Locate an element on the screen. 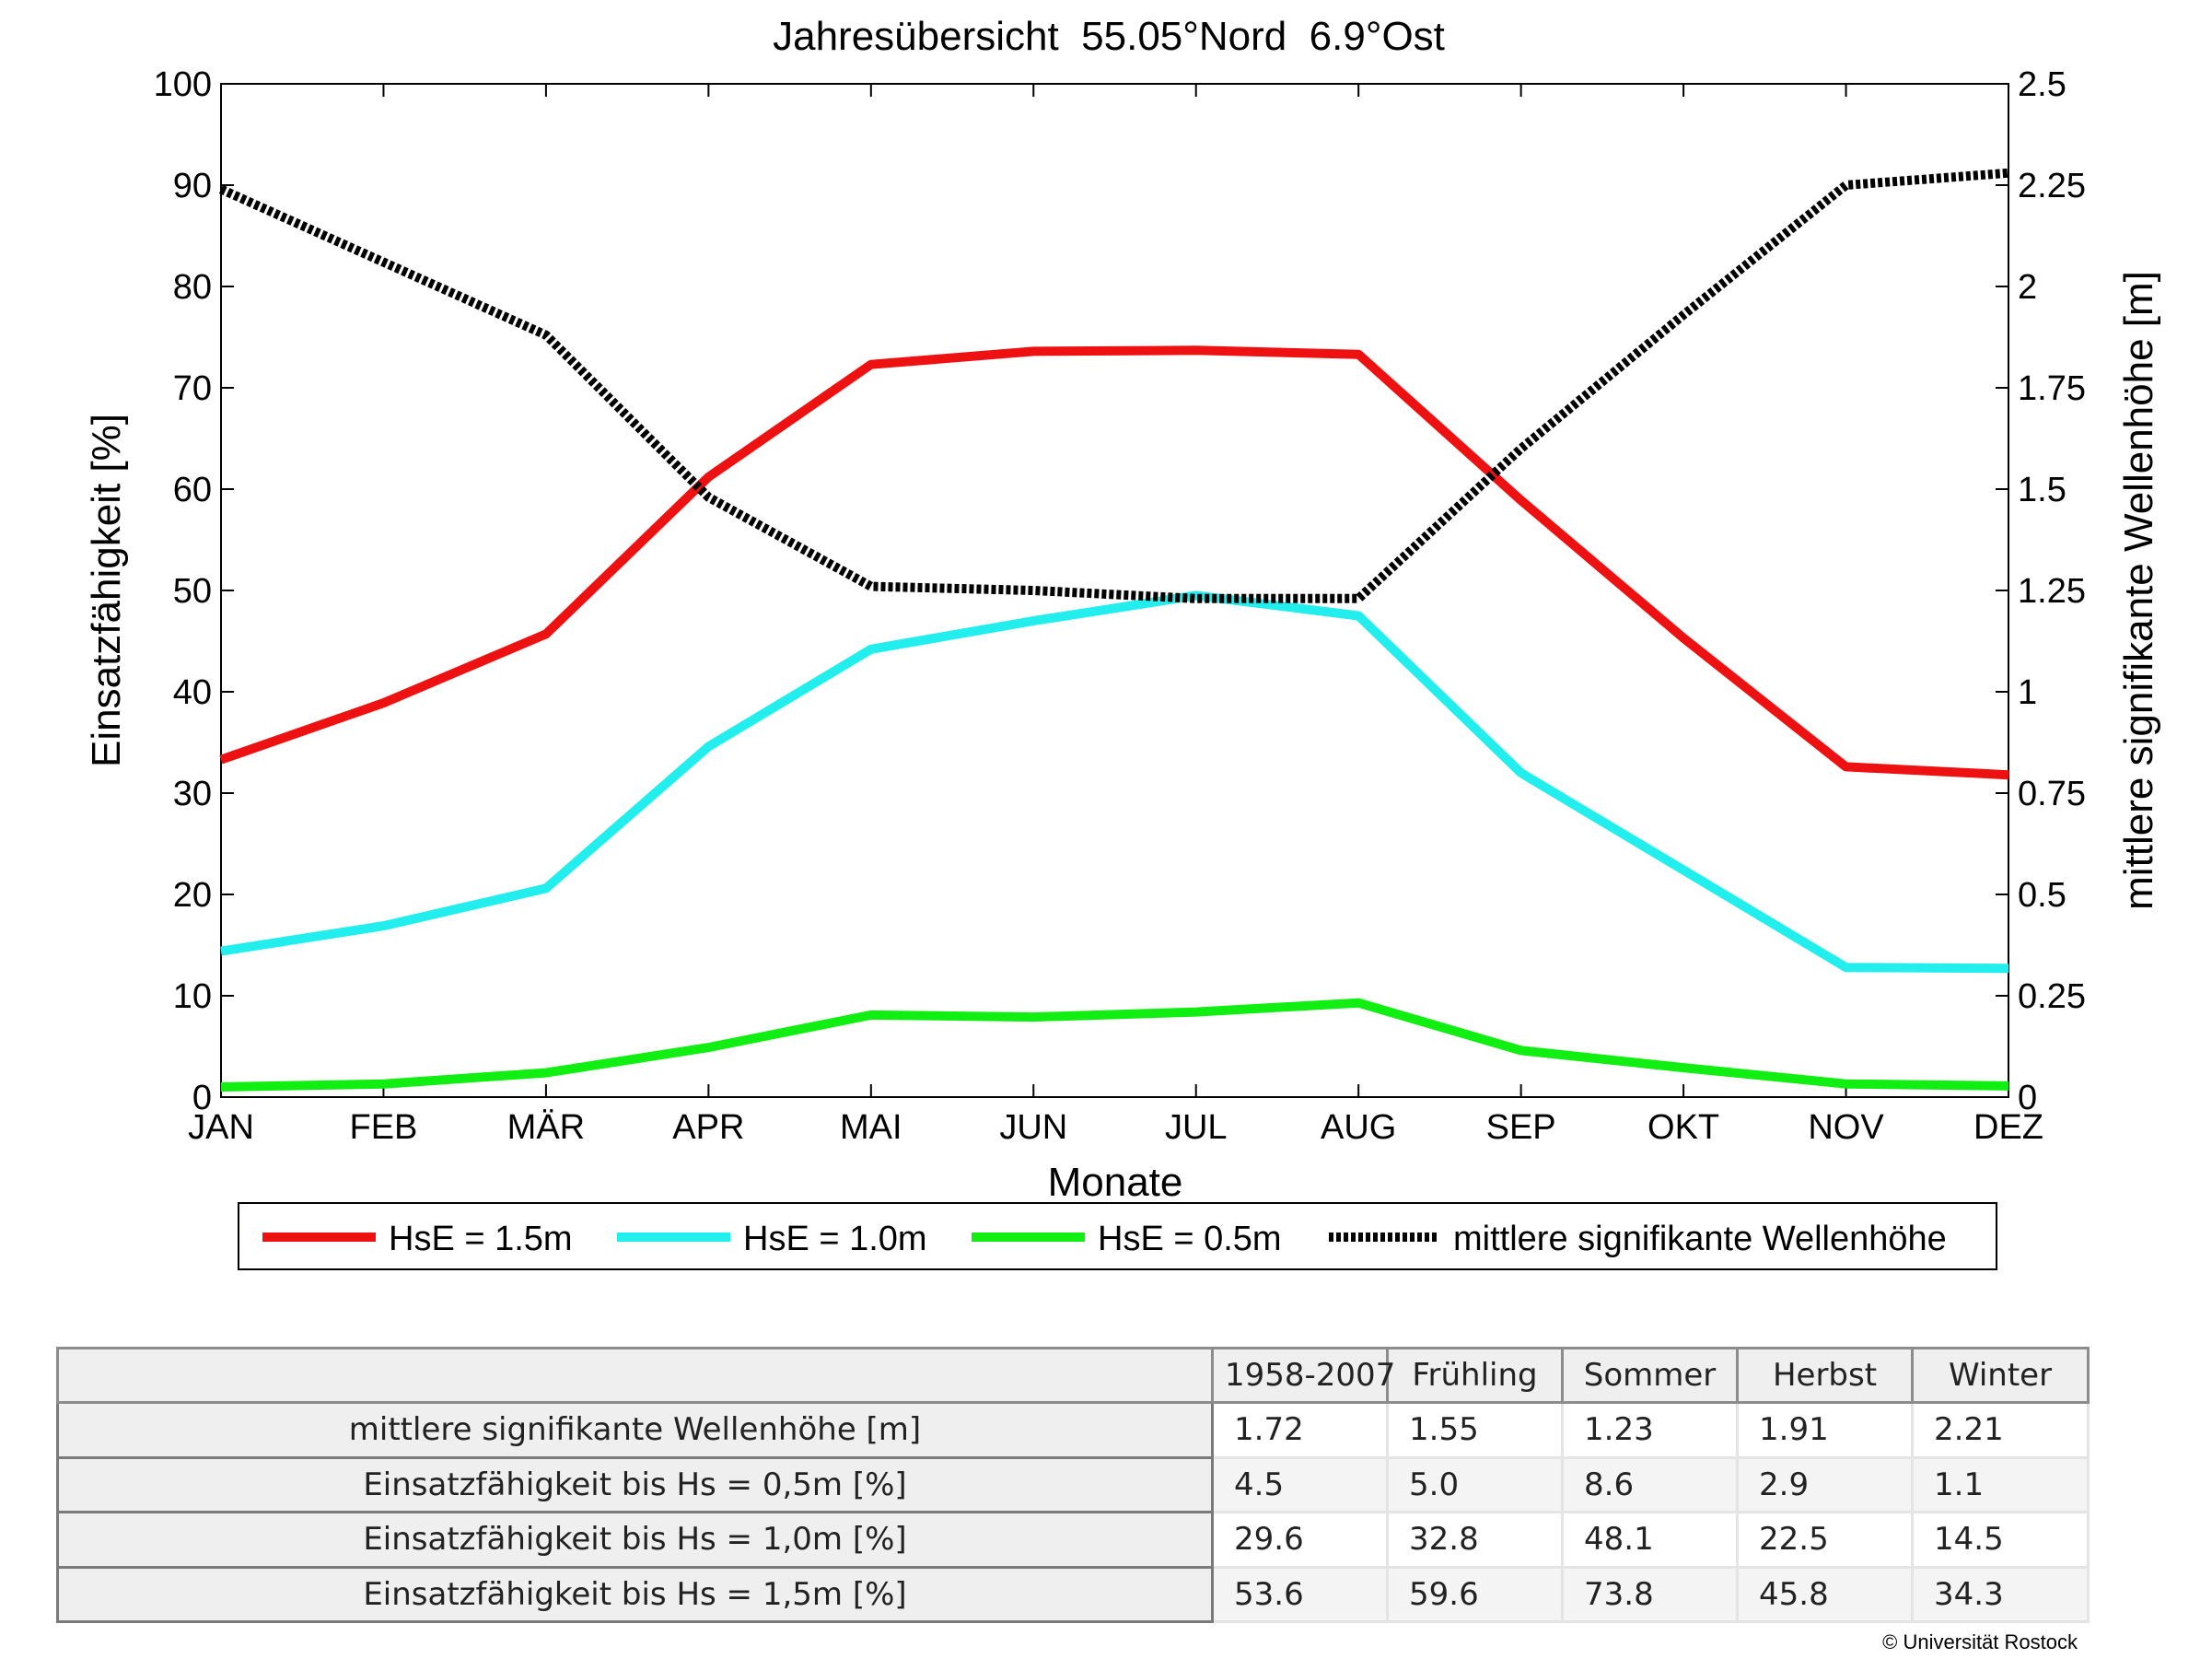 The image size is (2212, 1659). y-left-tick-label: 20 is located at coordinates (193, 895).